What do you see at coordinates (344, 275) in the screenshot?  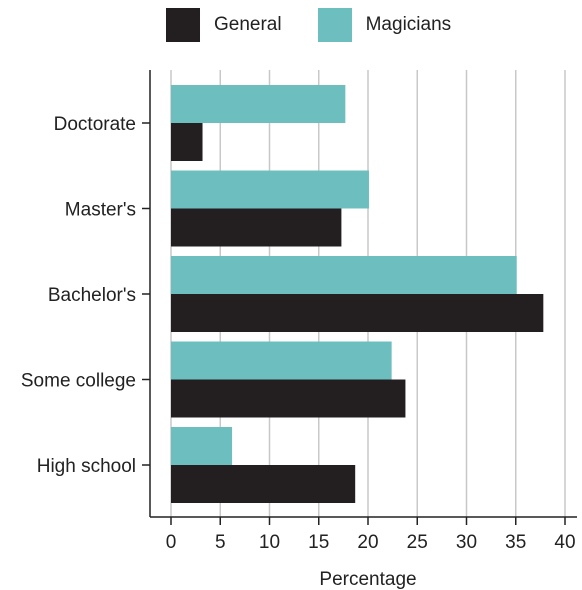 I see `bar-magicians-bachelor-s` at bounding box center [344, 275].